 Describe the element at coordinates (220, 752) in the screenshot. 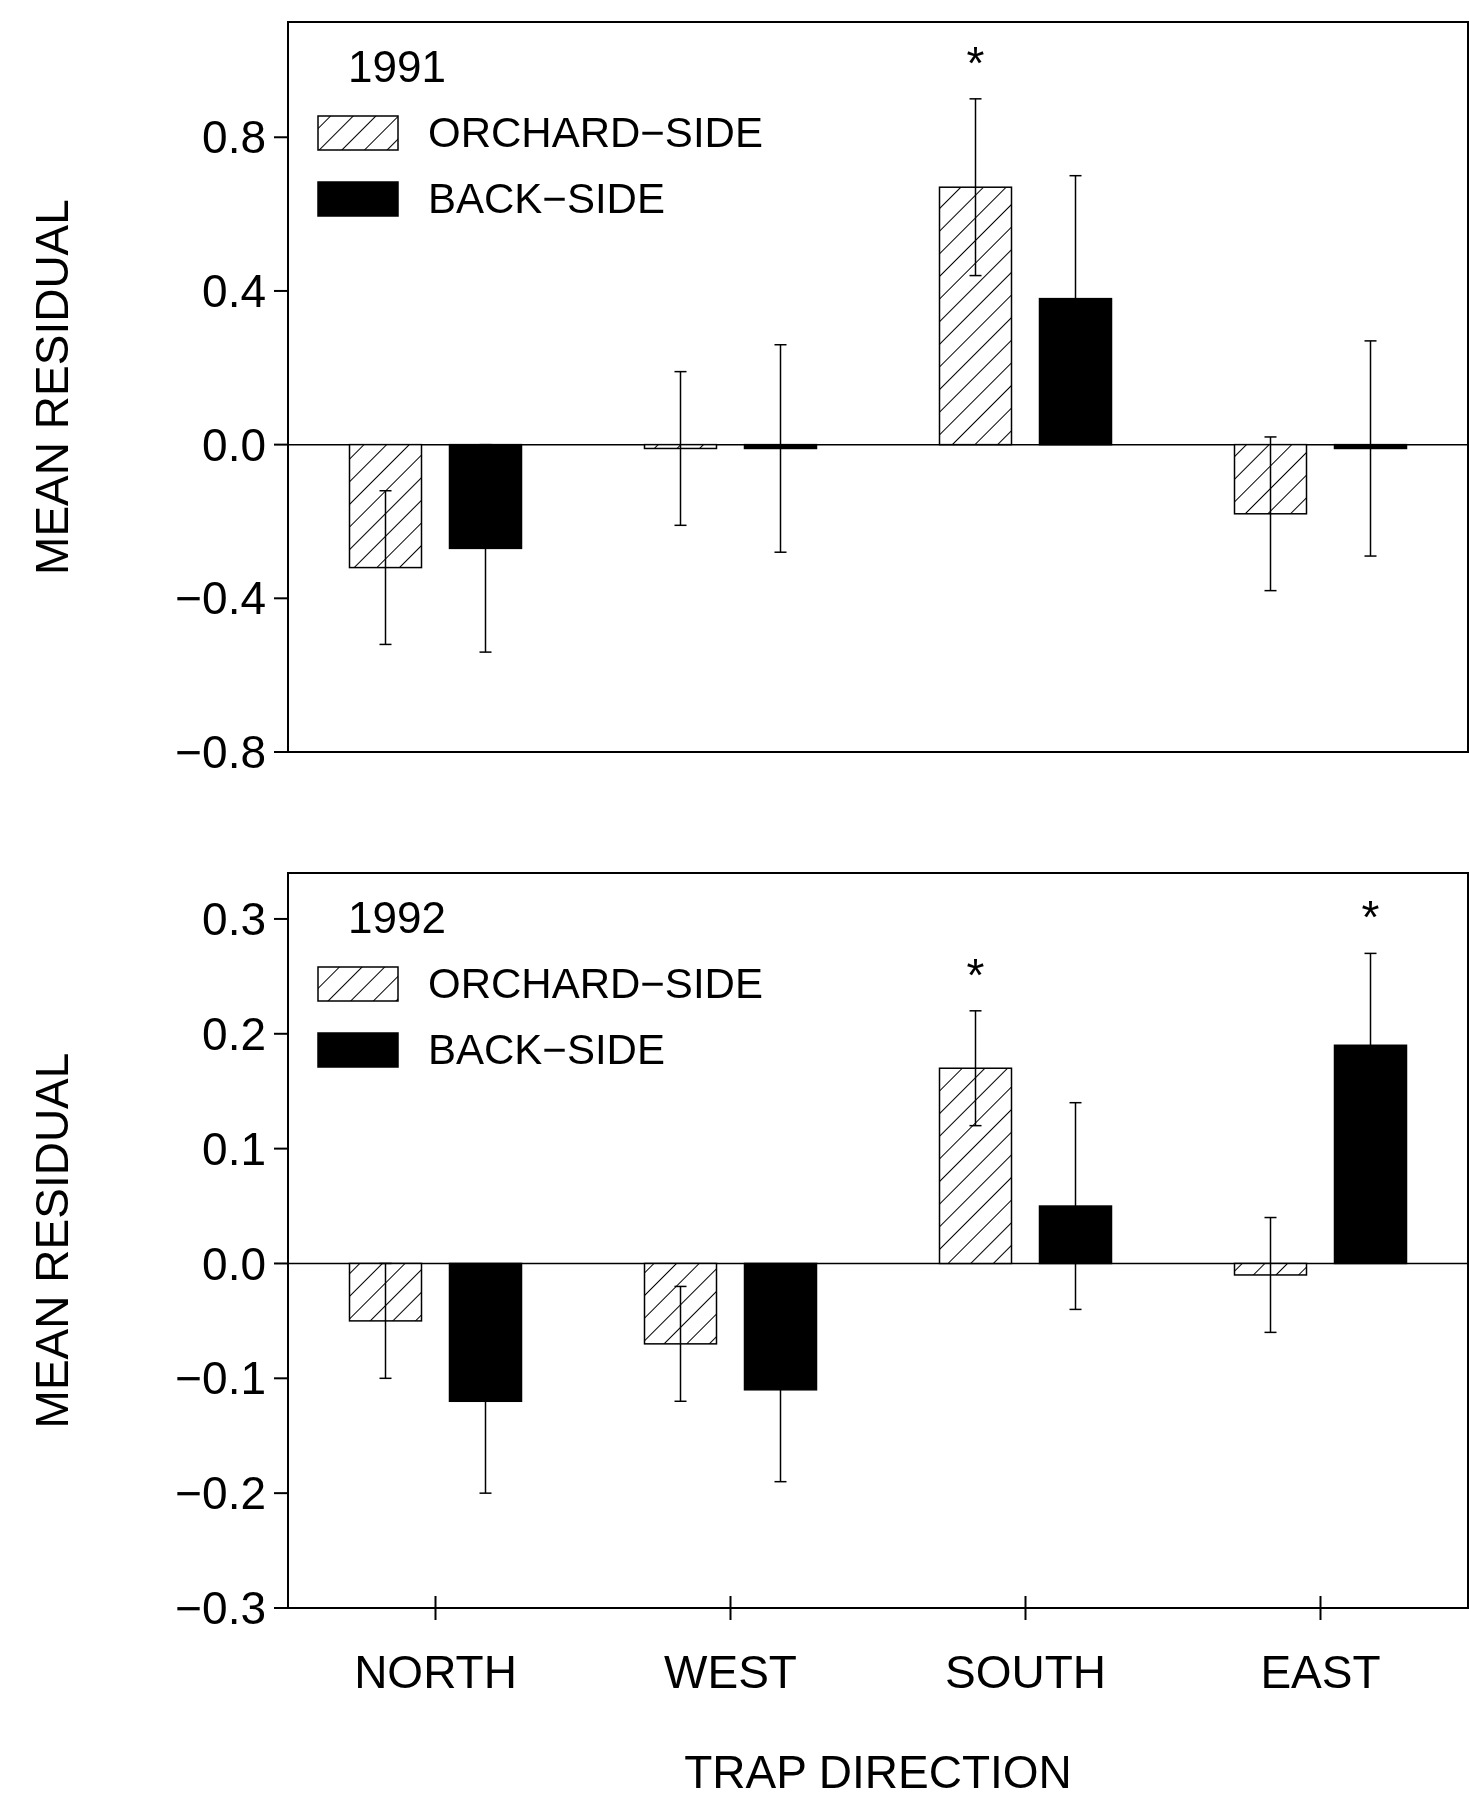

I see `y-tick-label: −0.8` at that location.